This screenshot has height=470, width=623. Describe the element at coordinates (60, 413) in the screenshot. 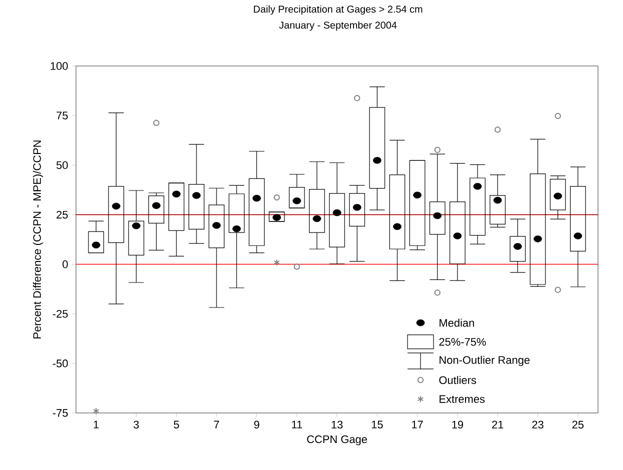

I see `y-tick-label: -75` at that location.